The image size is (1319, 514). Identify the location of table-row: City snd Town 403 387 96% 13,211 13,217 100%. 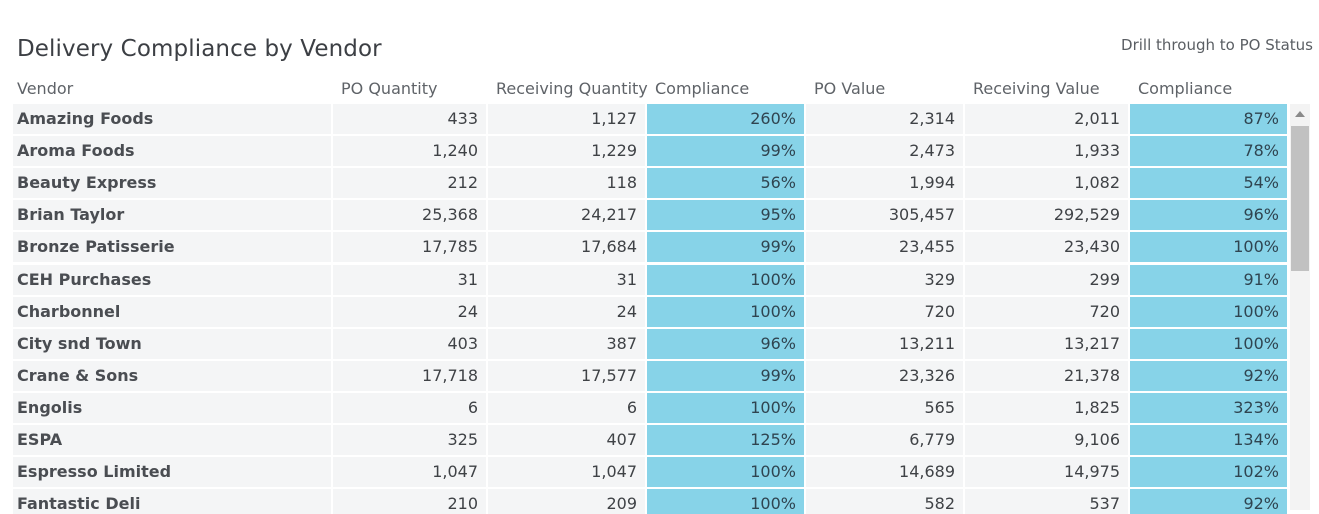
(650, 345).